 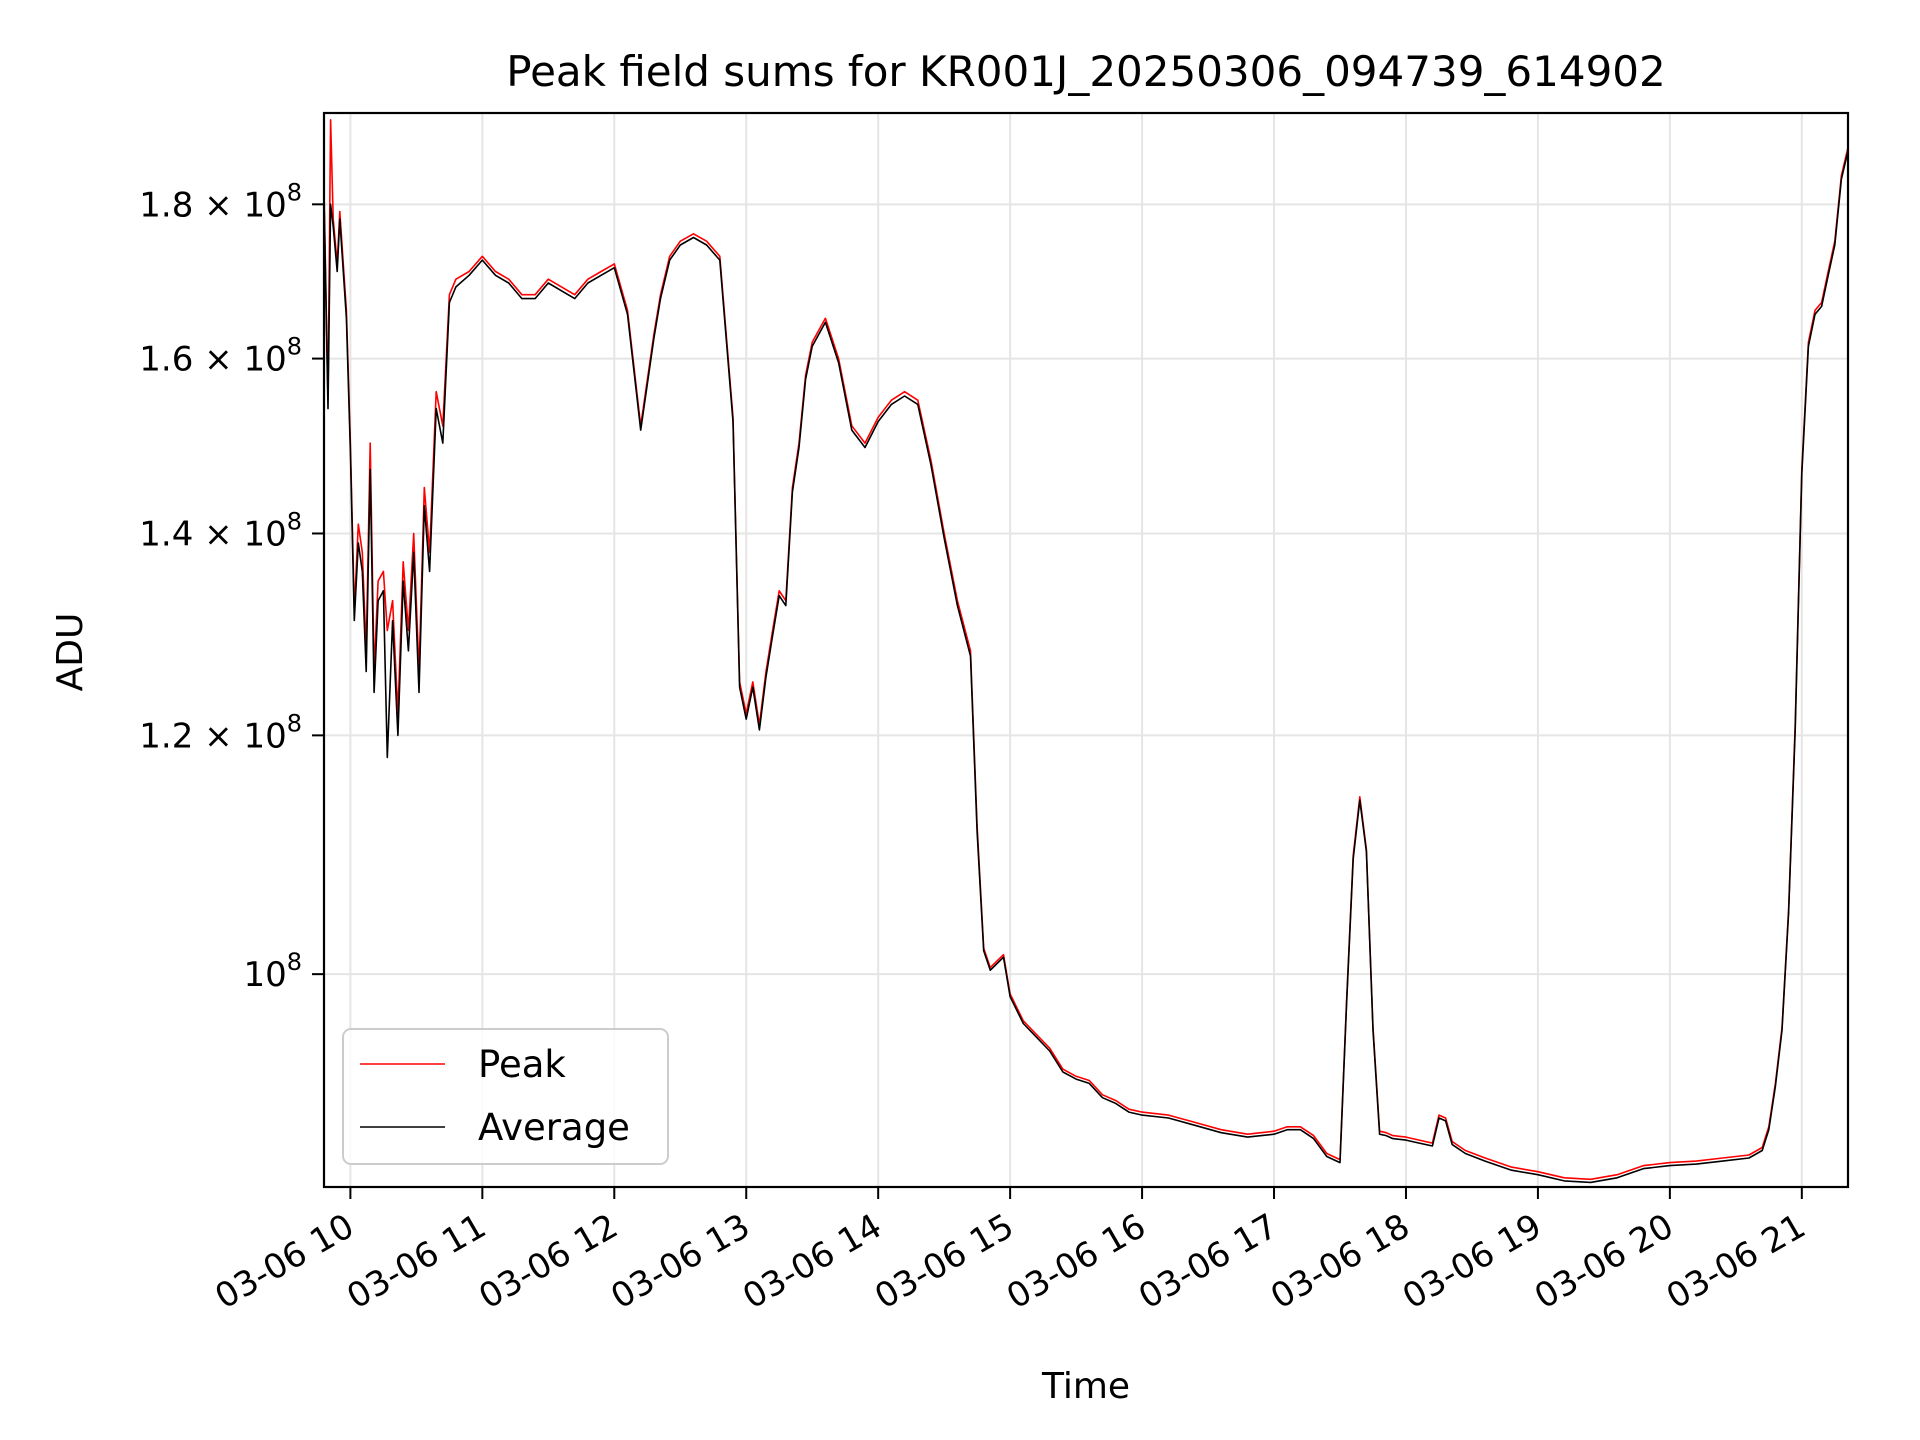 What do you see at coordinates (191, 534) in the screenshot?
I see `y-tick-mantissa: 1.4 ×` at bounding box center [191, 534].